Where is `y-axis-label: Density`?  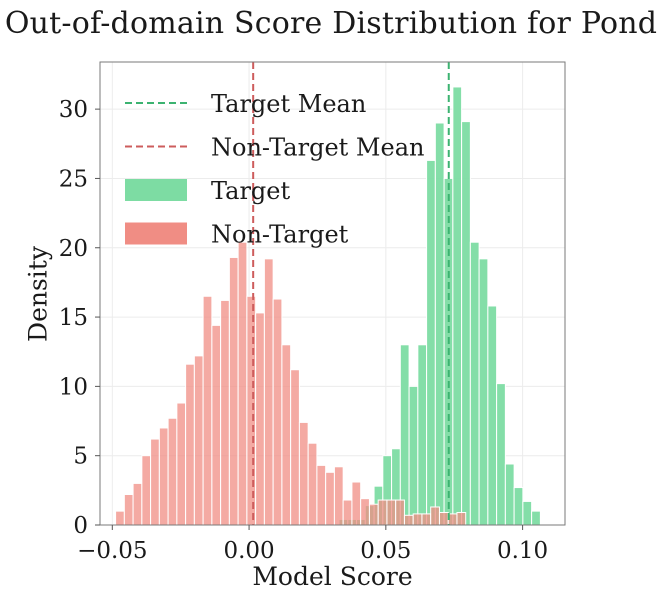 y-axis-label: Density is located at coordinates (38, 294).